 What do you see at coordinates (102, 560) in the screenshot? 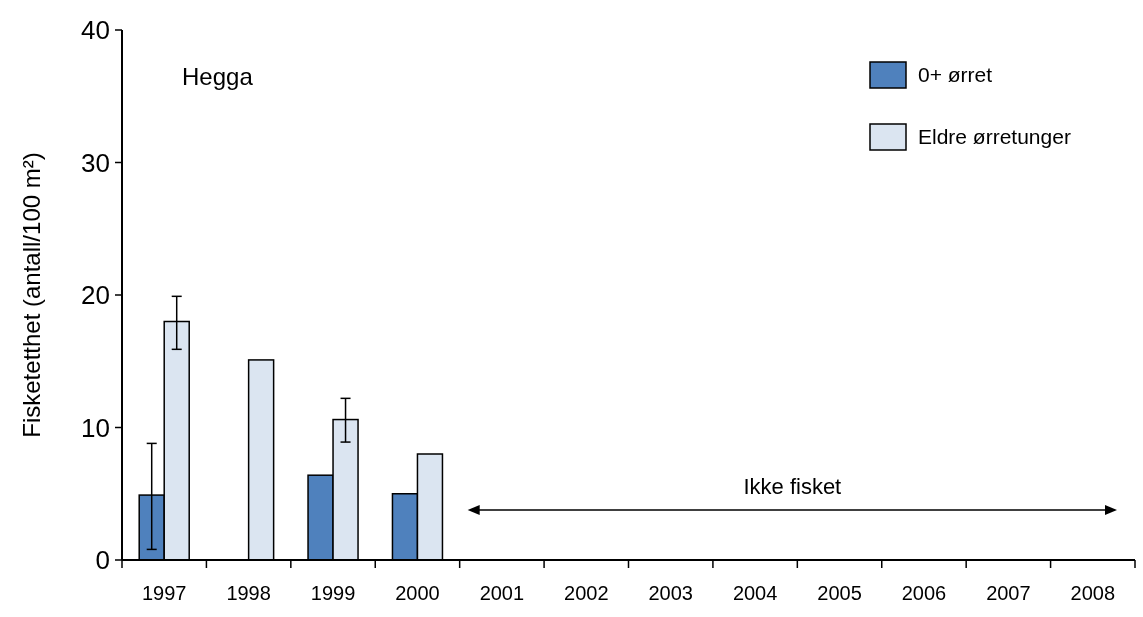
I see `y-tick-label: 0` at bounding box center [102, 560].